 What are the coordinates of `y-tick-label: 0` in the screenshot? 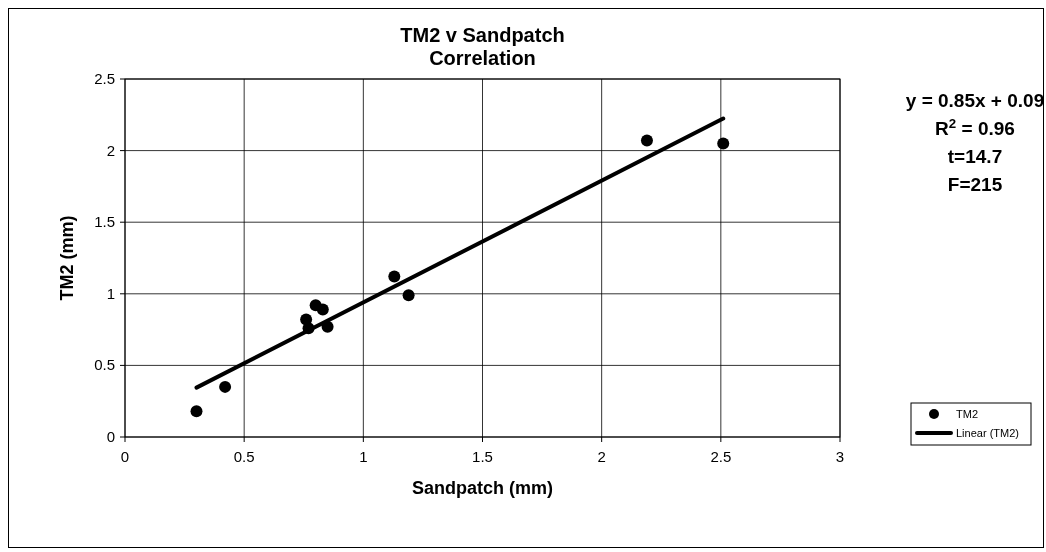 It's located at (110, 436).